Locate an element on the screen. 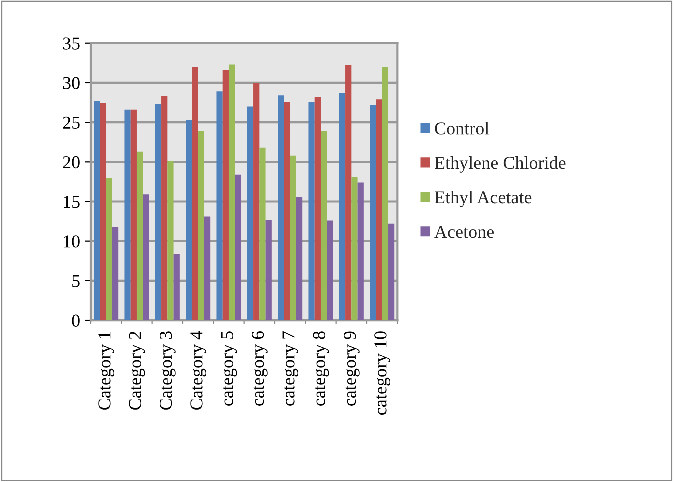  legend-label: Ethyl Acetate is located at coordinates (483, 199).